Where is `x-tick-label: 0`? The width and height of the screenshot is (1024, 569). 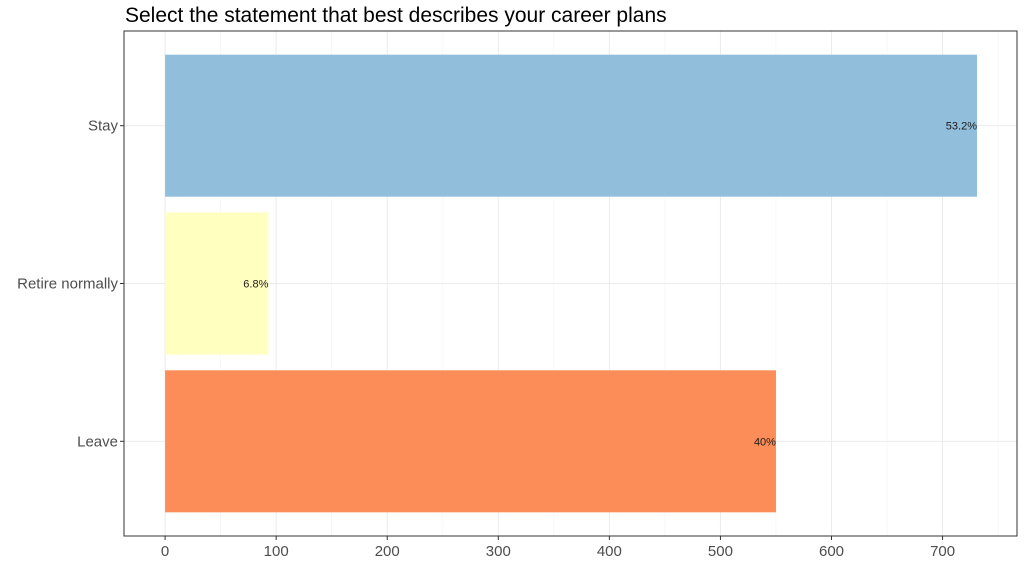
x-tick-label: 0 is located at coordinates (165, 551).